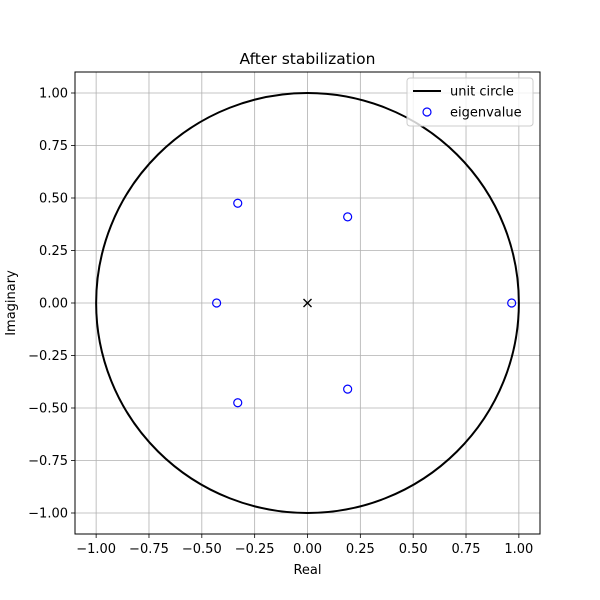  I want to click on legend-marker-swatch, so click(427, 112).